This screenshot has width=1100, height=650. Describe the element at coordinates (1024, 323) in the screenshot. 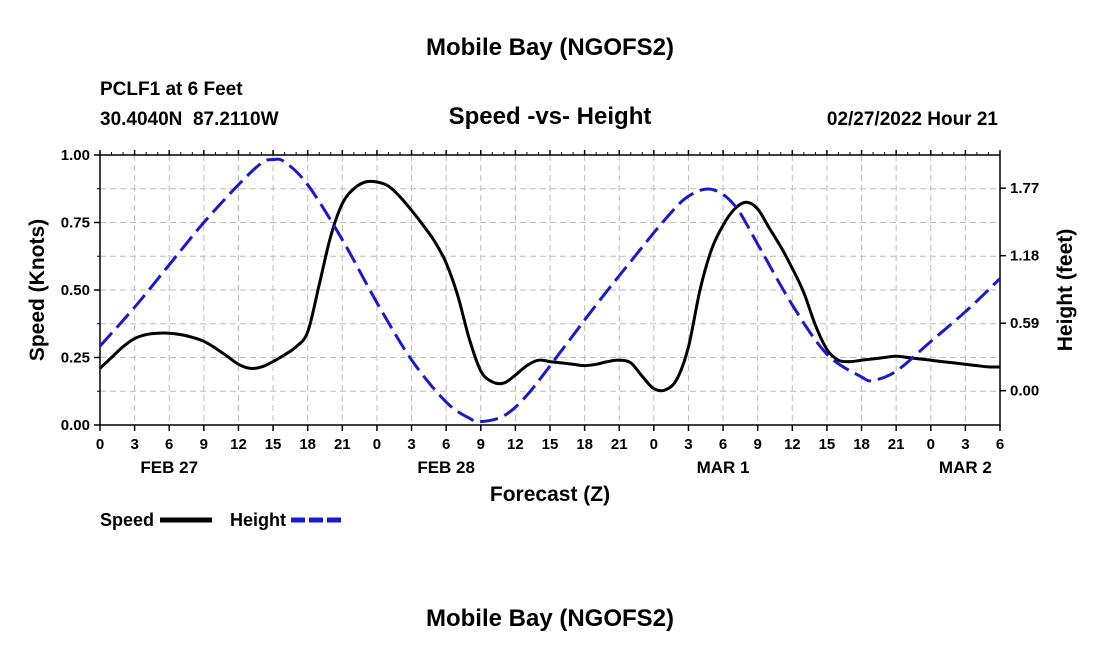

I see `right-tick-label: 0.59` at that location.